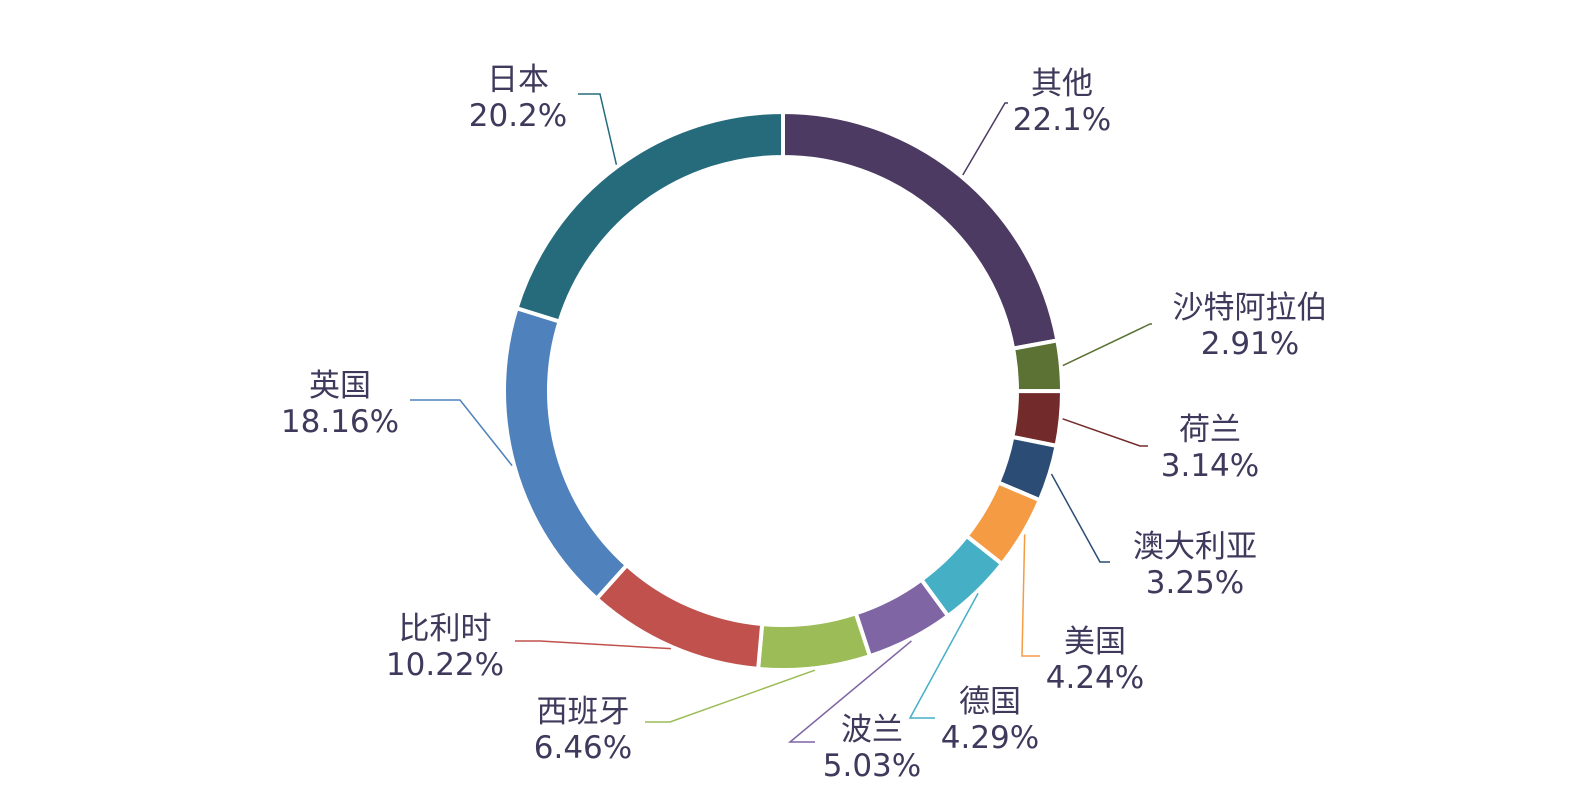  I want to click on slice-category-label: 荷兰, so click(1210, 430).